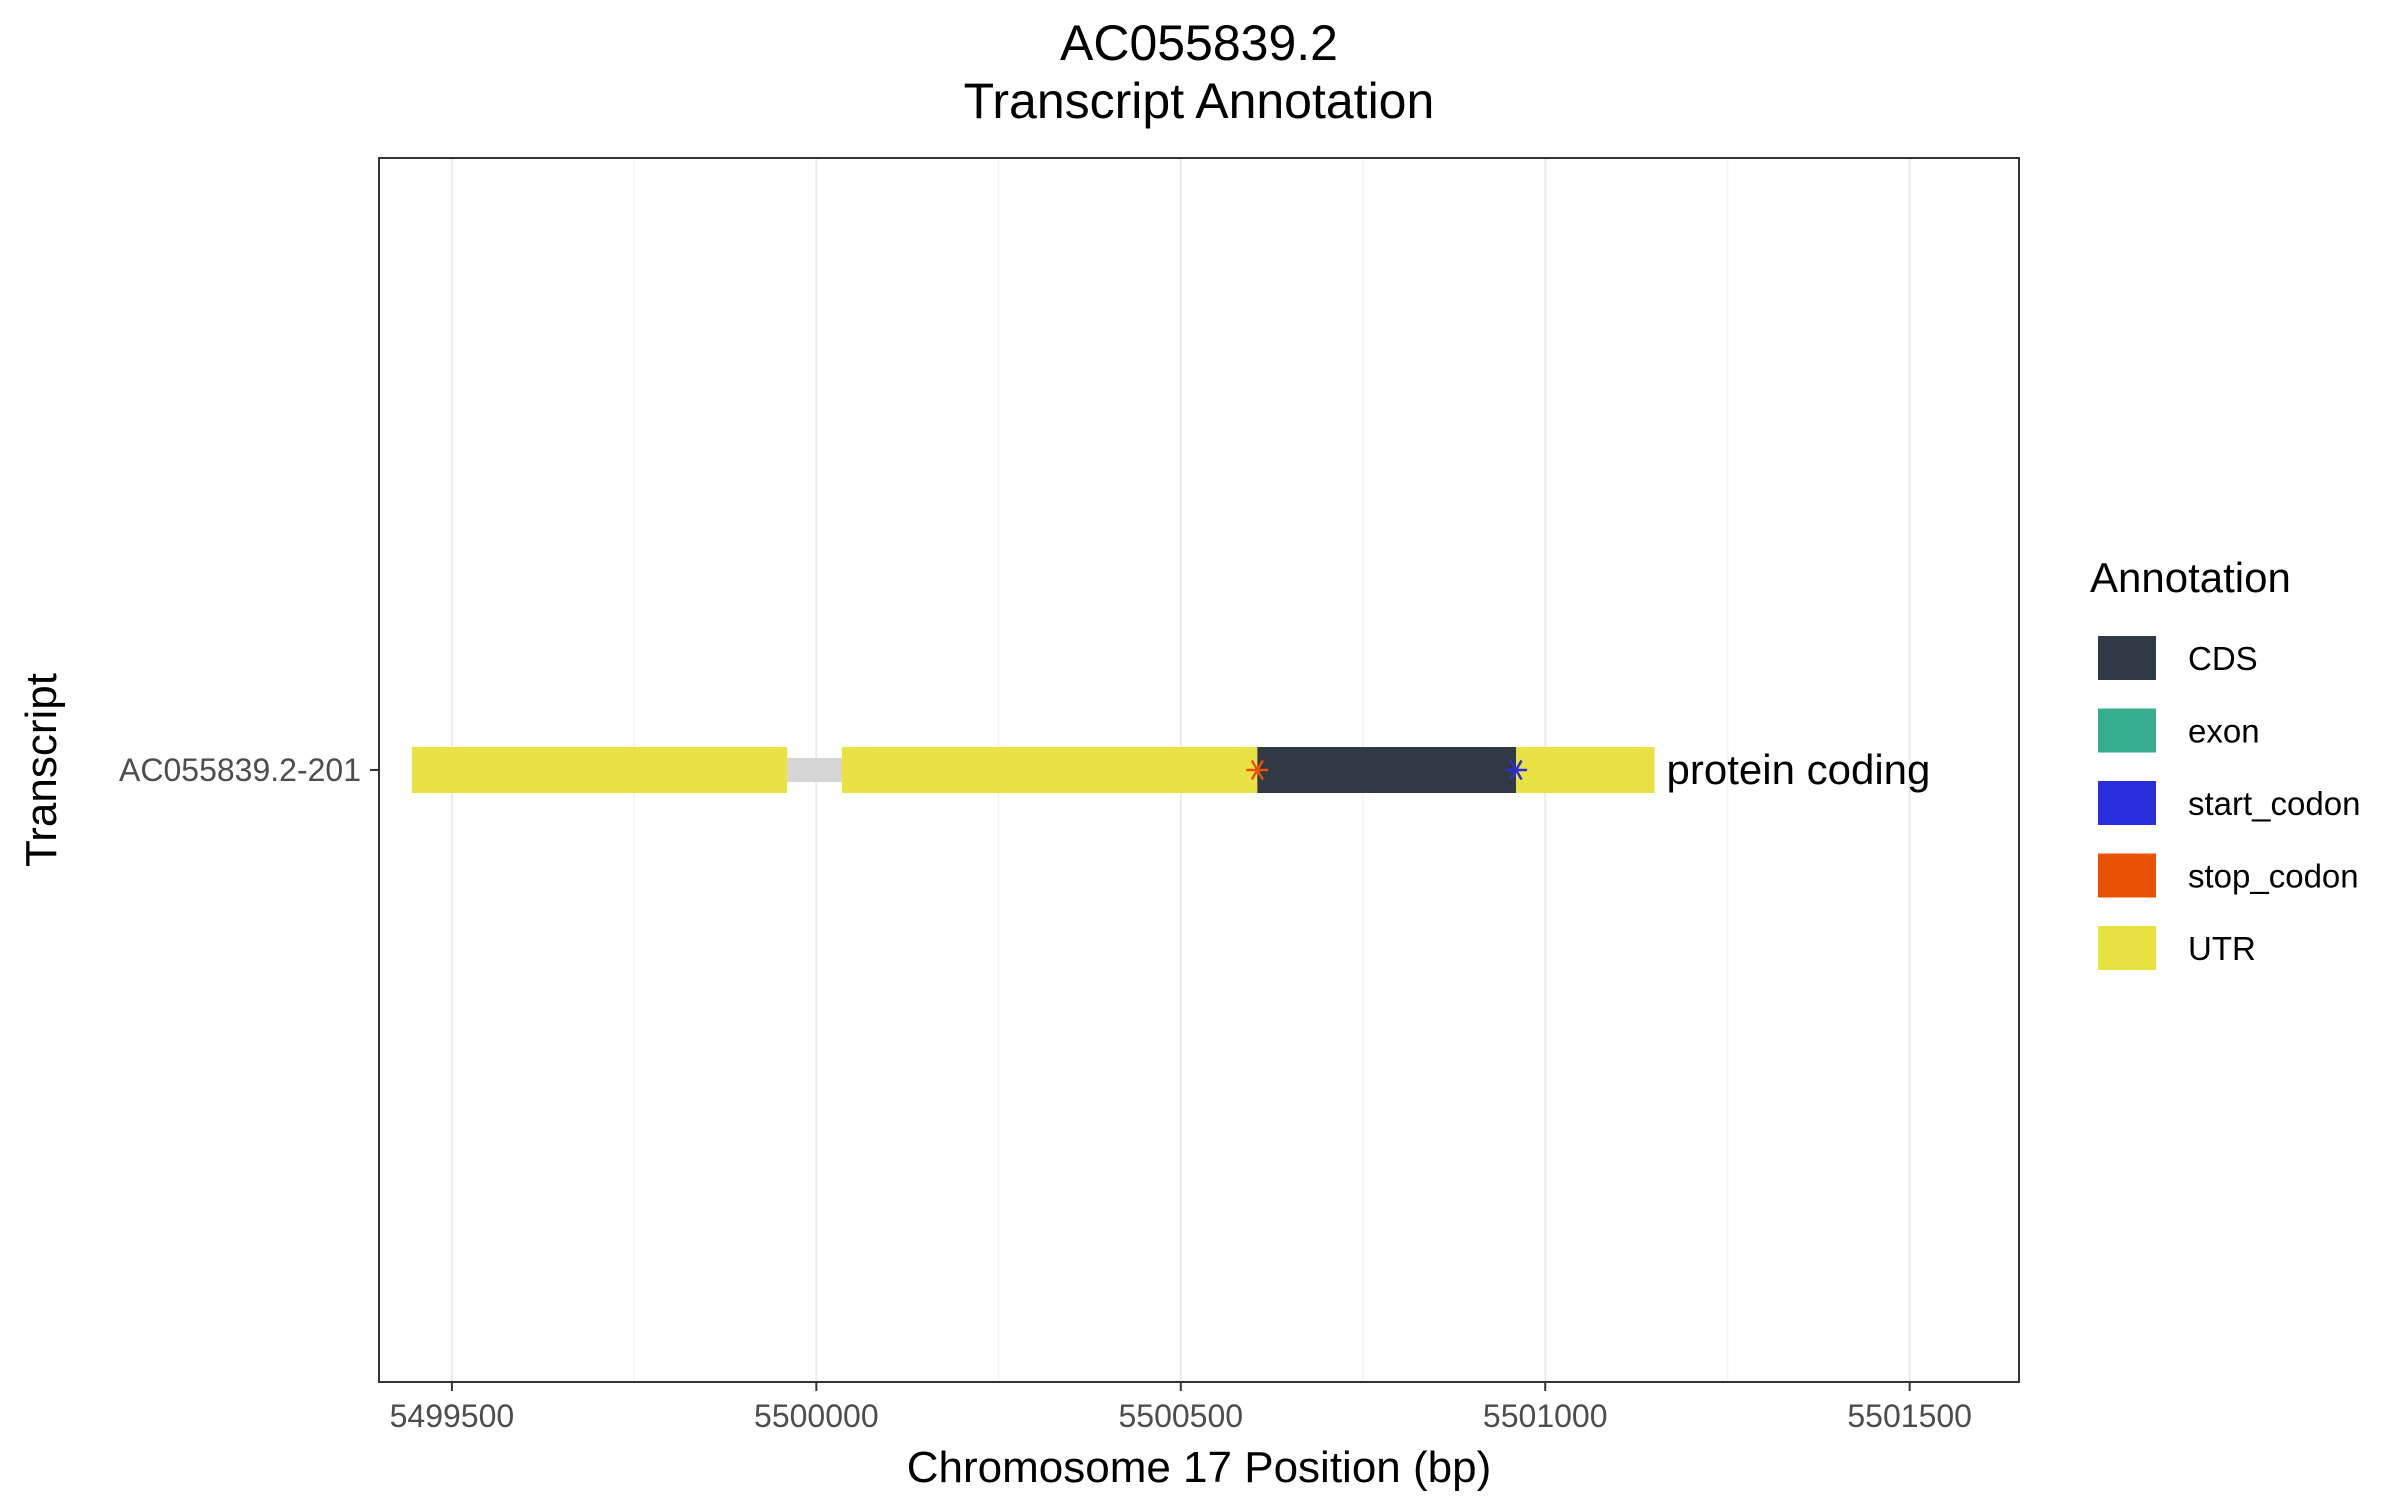  What do you see at coordinates (1199, 101) in the screenshot?
I see `chart-title-line-2: Transcript Annotation` at bounding box center [1199, 101].